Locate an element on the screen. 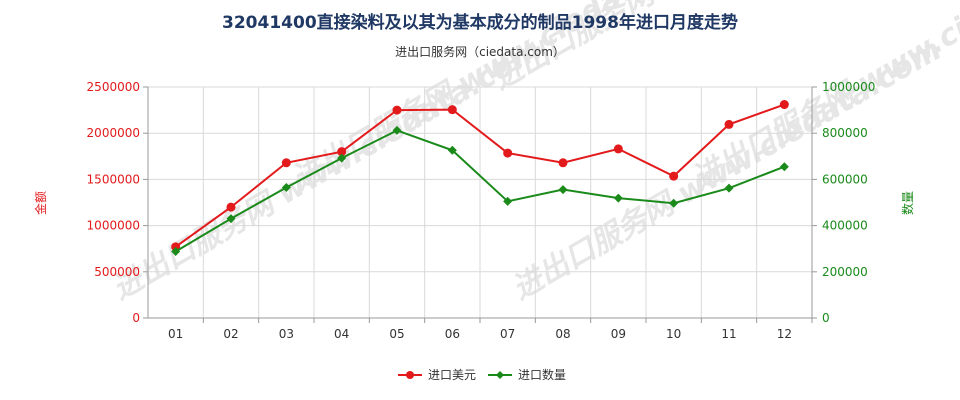 This screenshot has width=960, height=400. y-left-tick-label: 0 is located at coordinates (136, 318).